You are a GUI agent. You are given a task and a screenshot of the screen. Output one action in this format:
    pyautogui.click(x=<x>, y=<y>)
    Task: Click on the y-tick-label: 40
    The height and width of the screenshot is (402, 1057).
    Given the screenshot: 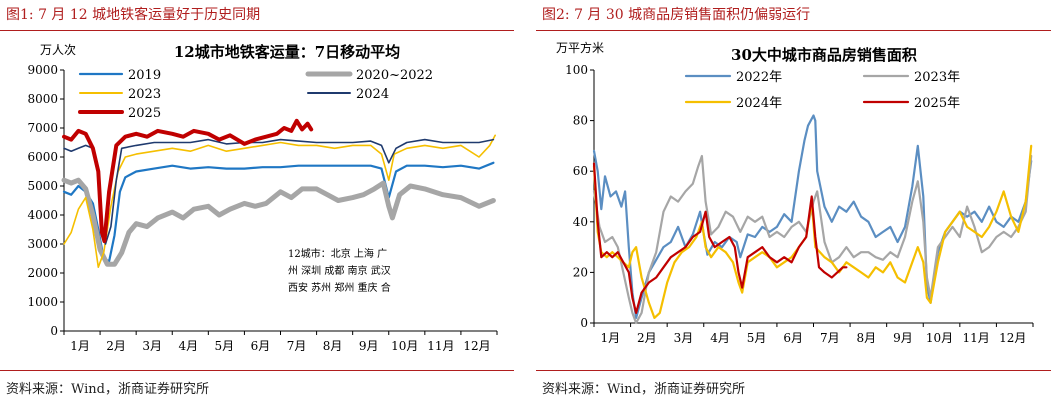 What is the action you would take?
    pyautogui.click(x=580, y=222)
    